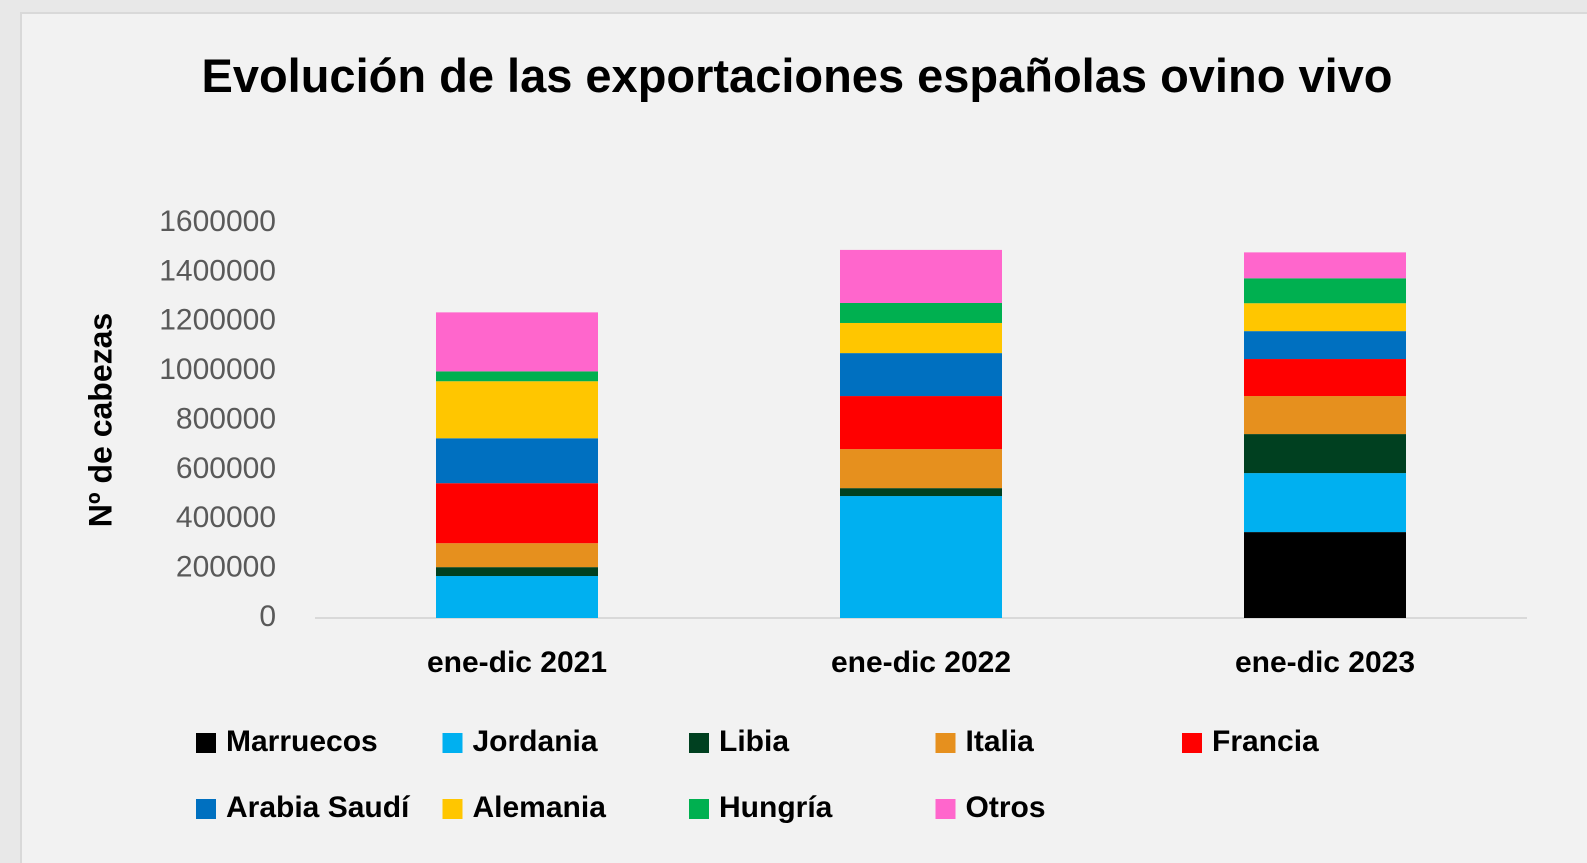  What do you see at coordinates (226, 418) in the screenshot?
I see `y-tick-label: 800000` at bounding box center [226, 418].